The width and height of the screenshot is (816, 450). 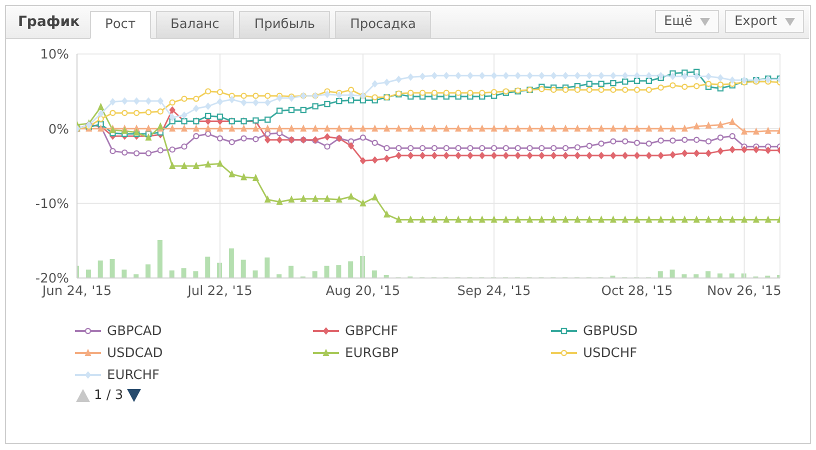 What do you see at coordinates (219, 292) in the screenshot?
I see `x-tick-label: Jul 22, '15` at bounding box center [219, 292].